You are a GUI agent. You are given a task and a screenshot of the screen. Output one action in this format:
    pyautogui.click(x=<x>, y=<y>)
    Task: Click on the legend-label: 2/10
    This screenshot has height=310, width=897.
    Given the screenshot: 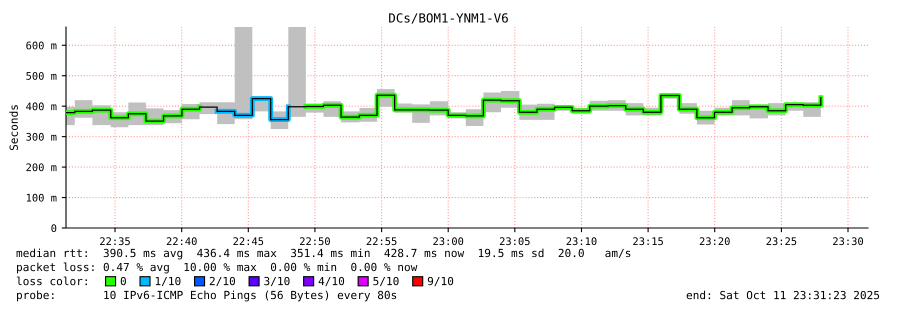 What is the action you would take?
    pyautogui.click(x=223, y=281)
    